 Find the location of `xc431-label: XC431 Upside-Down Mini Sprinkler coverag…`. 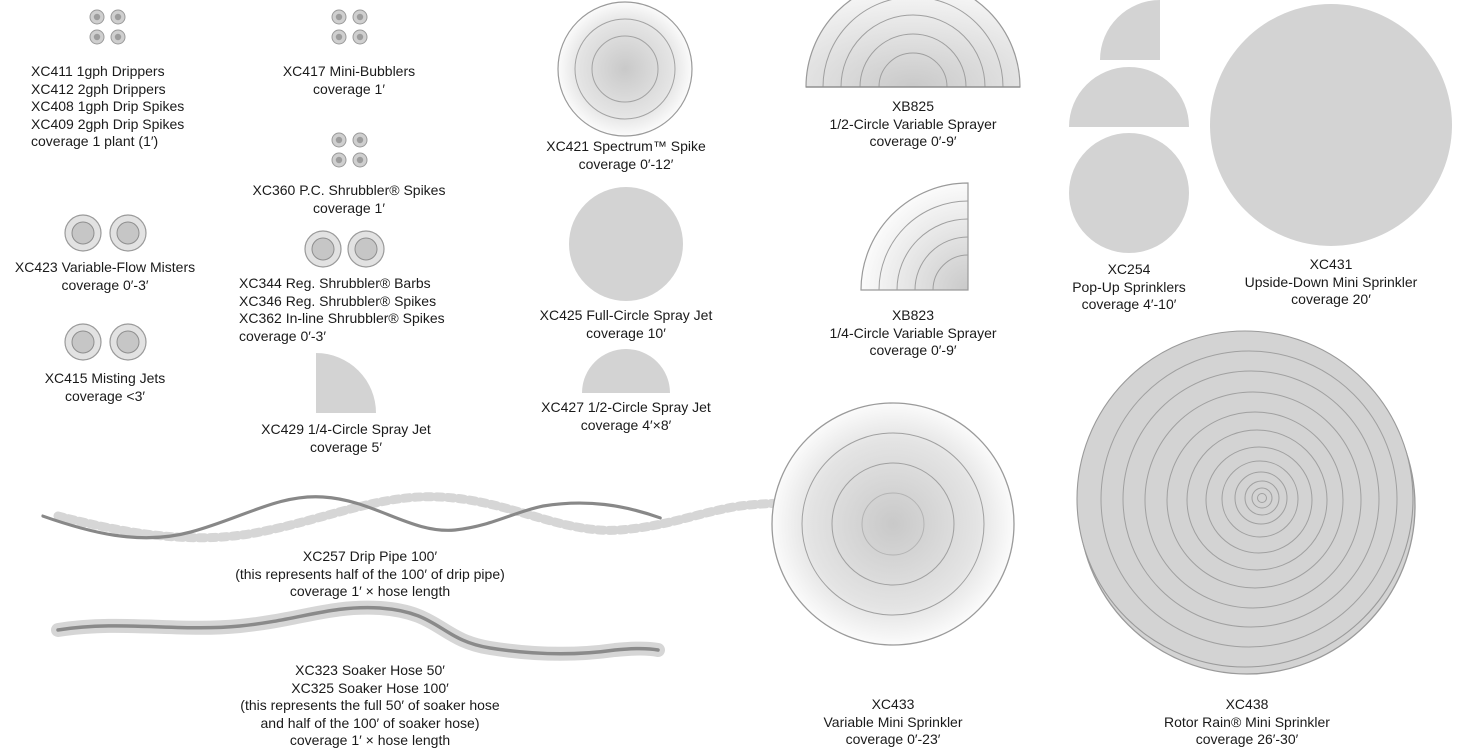

xc431-label: XC431 Upside-Down Mini Sprinkler coverag… is located at coordinates (1331, 282).